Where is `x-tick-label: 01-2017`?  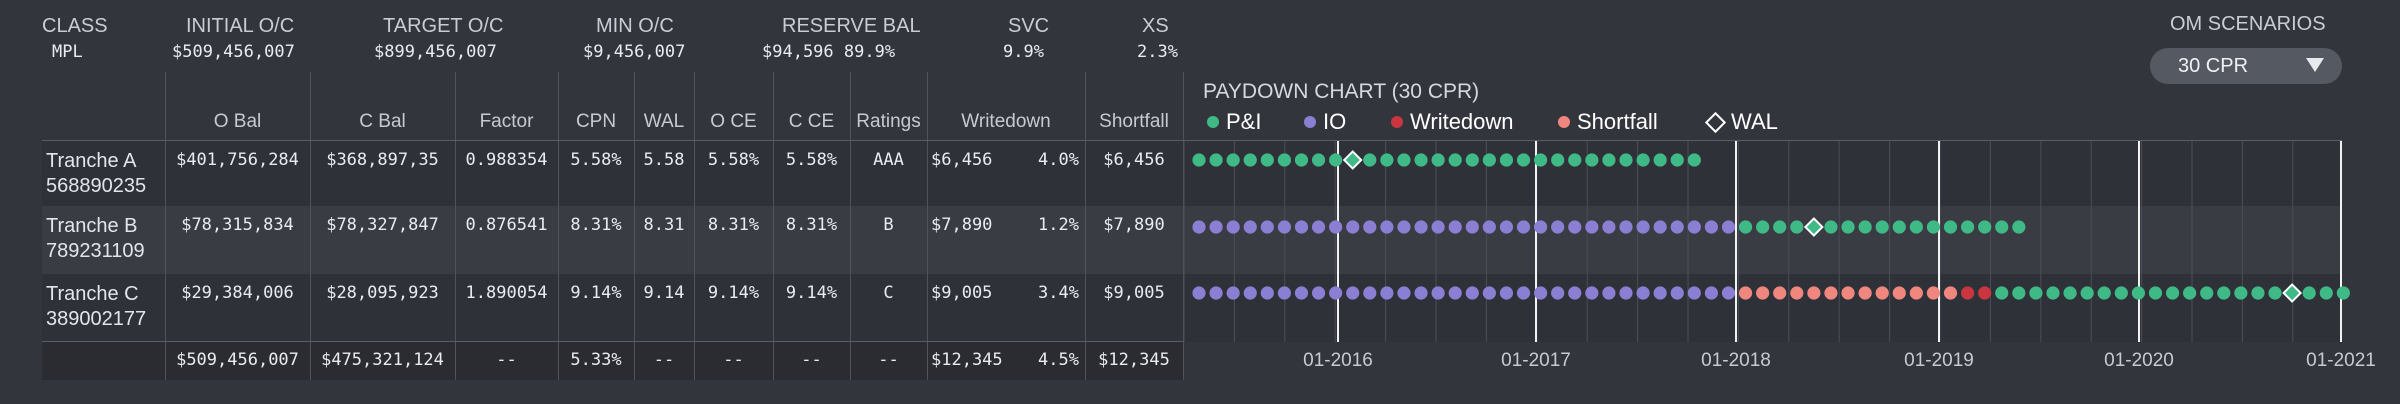
x-tick-label: 01-2017 is located at coordinates (1536, 360).